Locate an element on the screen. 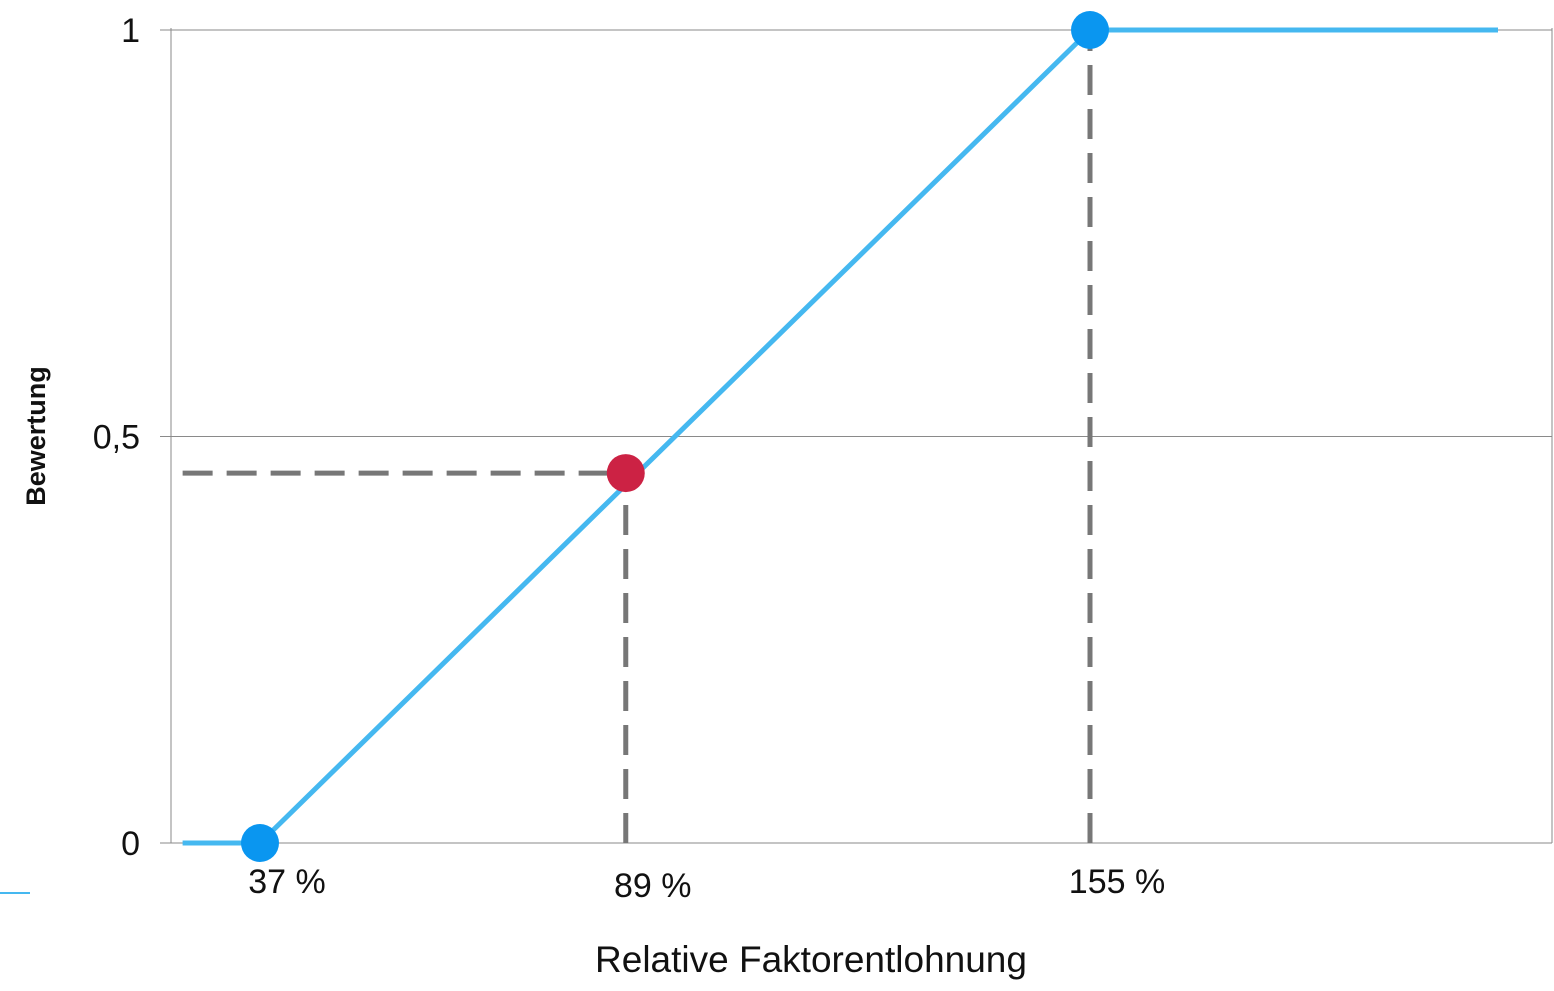 Image resolution: width=1554 pixels, height=991 pixels. y-tick-labels: 00,51 is located at coordinates (116, 437).